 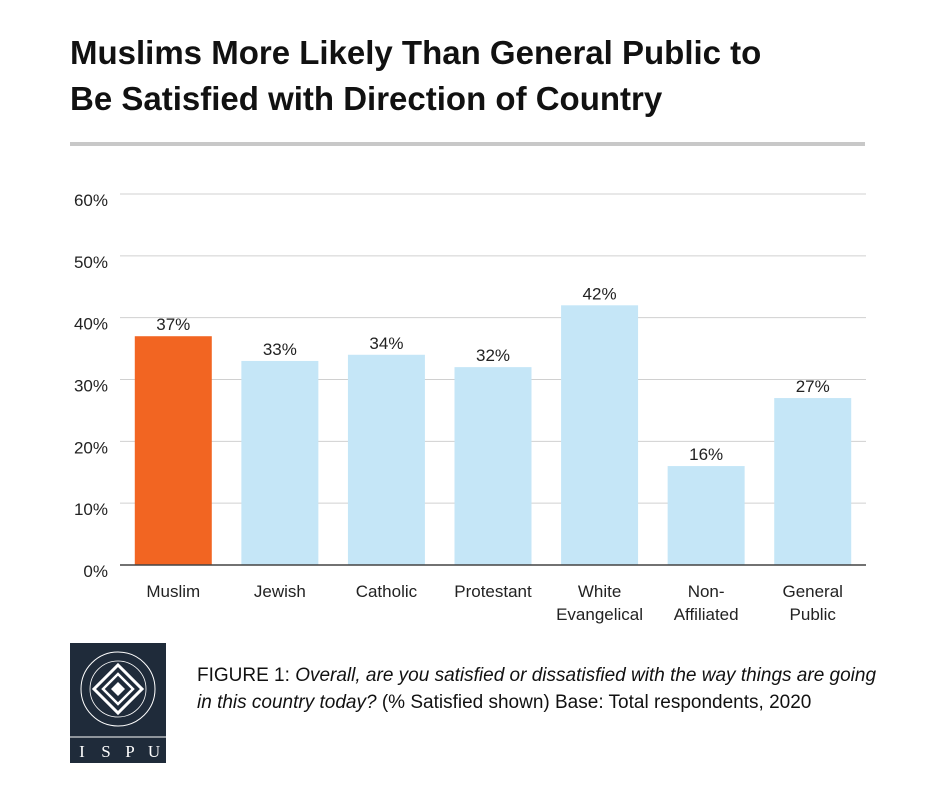 I want to click on bar-value-label: 27%, so click(x=813, y=386).